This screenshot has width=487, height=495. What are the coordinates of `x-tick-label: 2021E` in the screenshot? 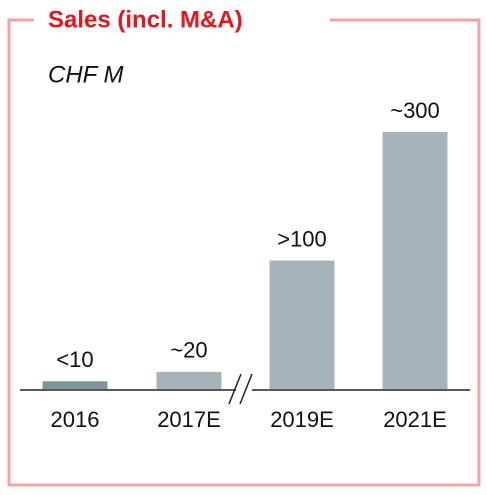 It's located at (415, 419).